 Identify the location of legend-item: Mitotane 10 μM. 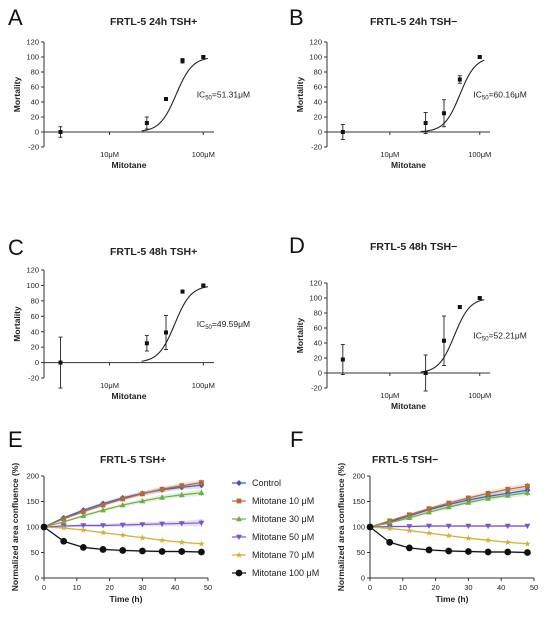
(273, 501).